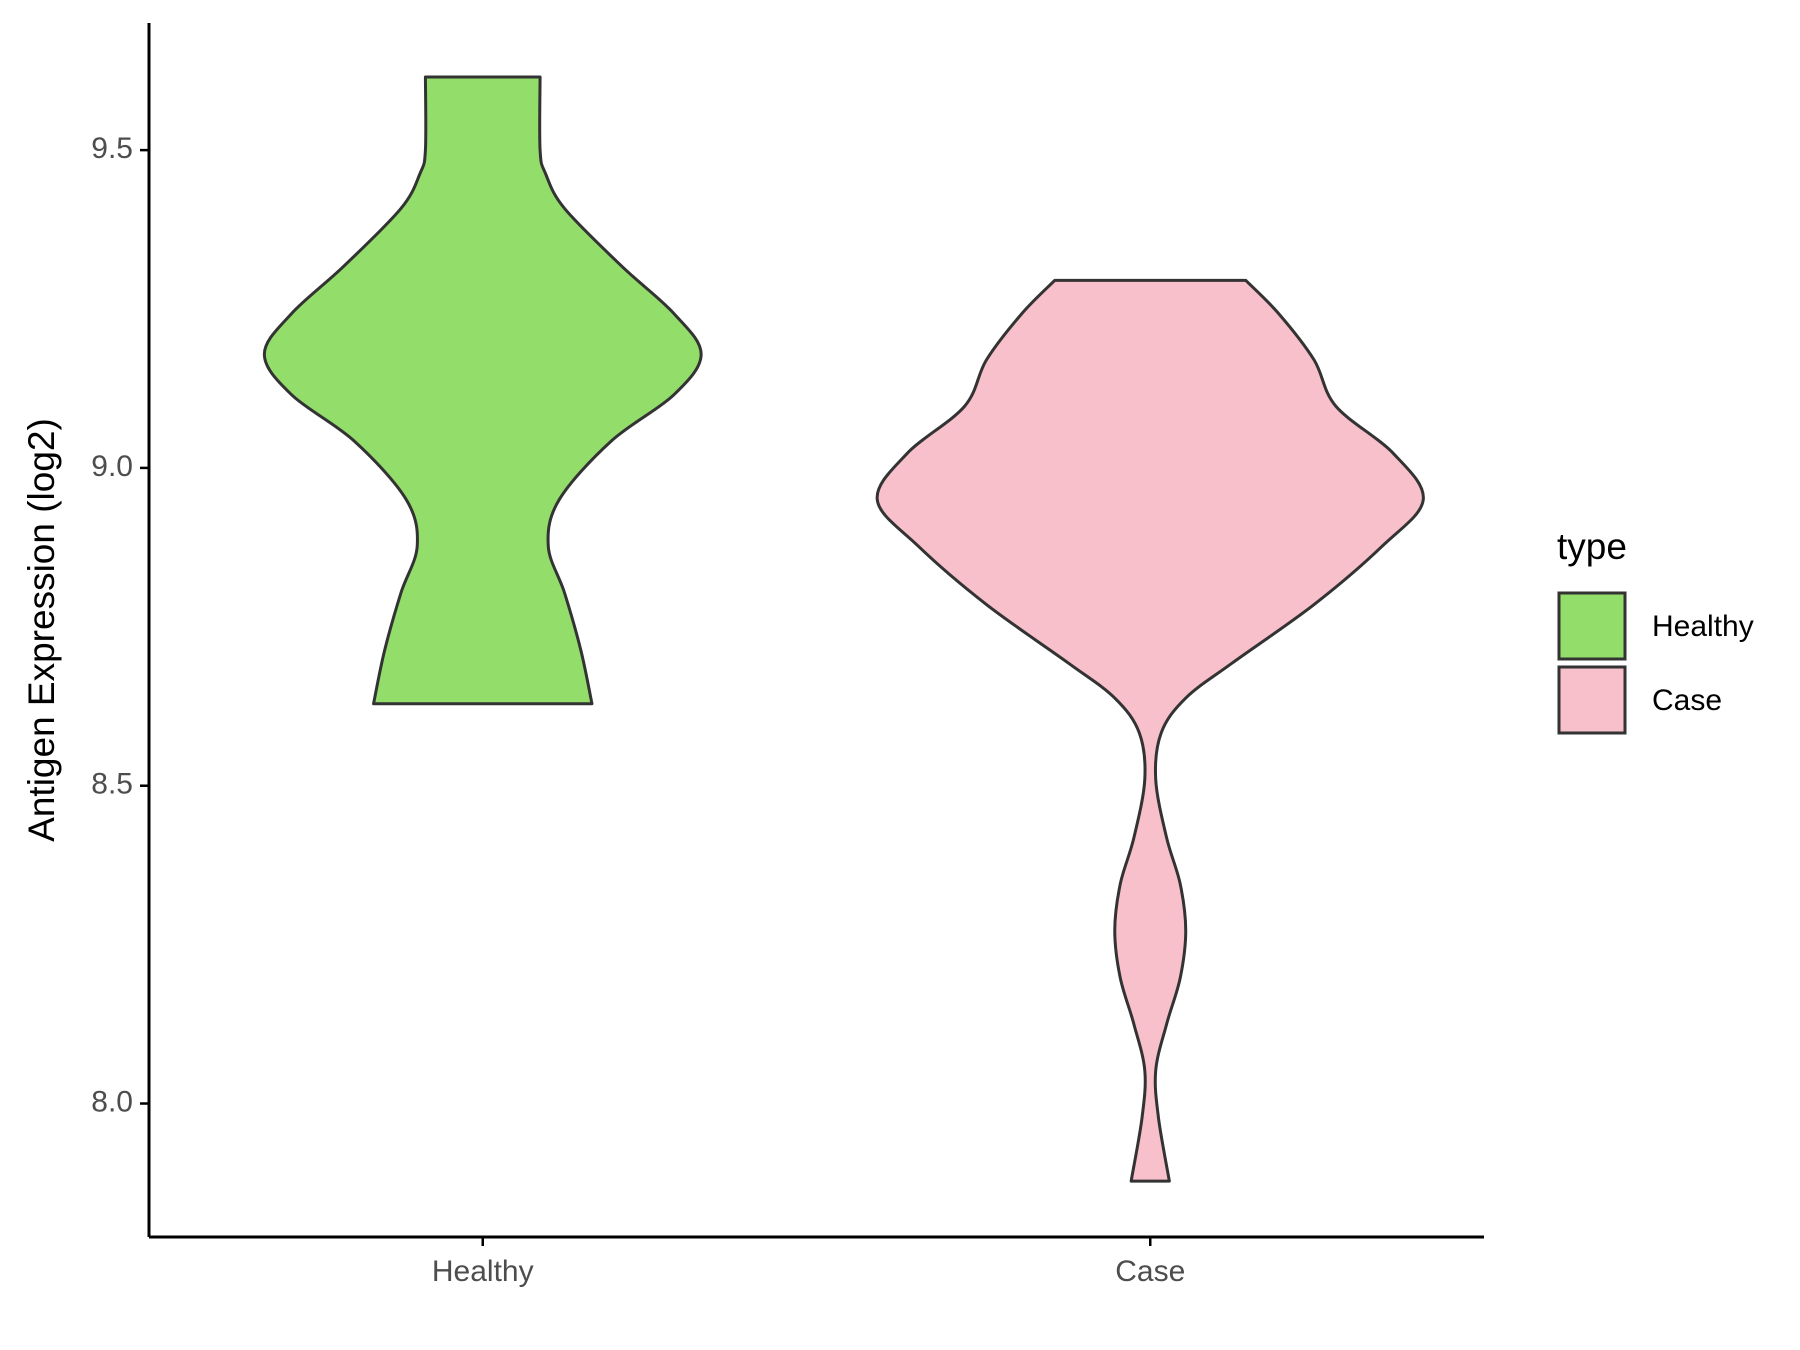 This screenshot has height=1350, width=1800. What do you see at coordinates (112, 148) in the screenshot?
I see `y-tick-label: 9.5` at bounding box center [112, 148].